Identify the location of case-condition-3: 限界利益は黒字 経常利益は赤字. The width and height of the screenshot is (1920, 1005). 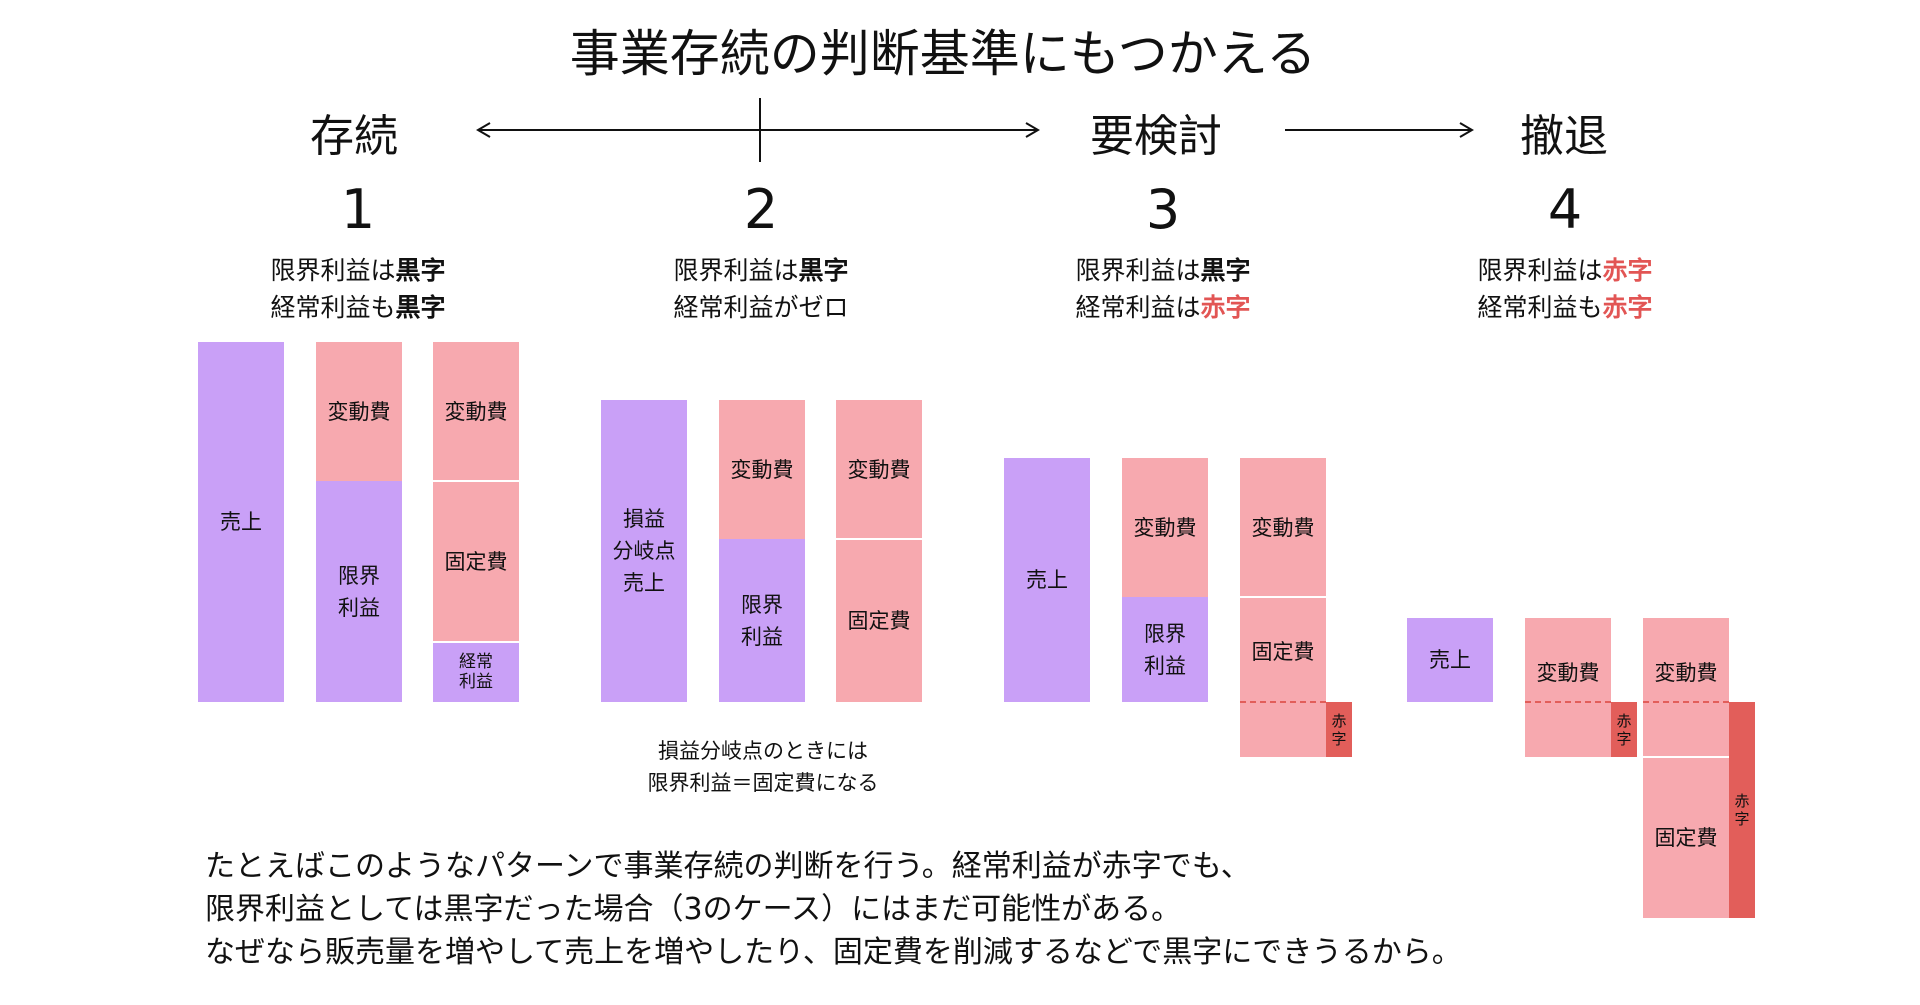
(1163, 289).